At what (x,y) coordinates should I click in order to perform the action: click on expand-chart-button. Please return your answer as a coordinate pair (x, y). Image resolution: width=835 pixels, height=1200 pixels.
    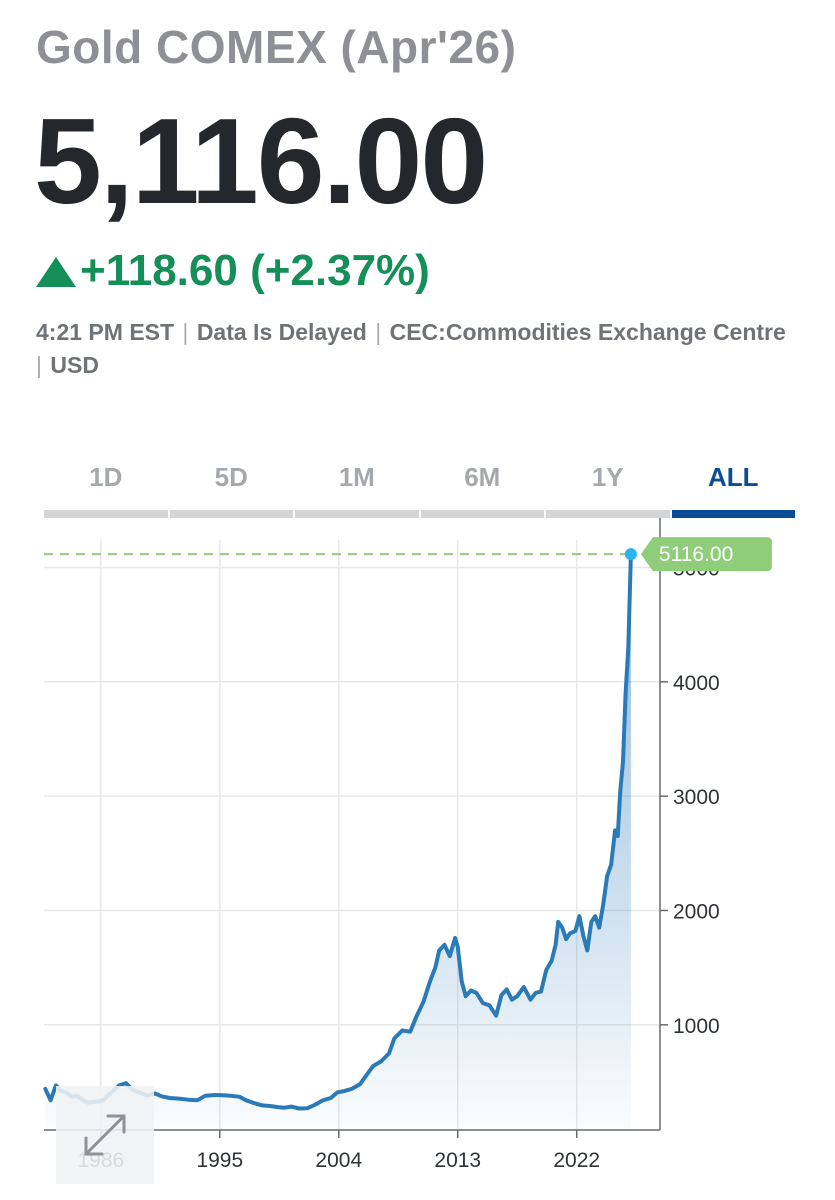
    Looking at the image, I should click on (105, 1135).